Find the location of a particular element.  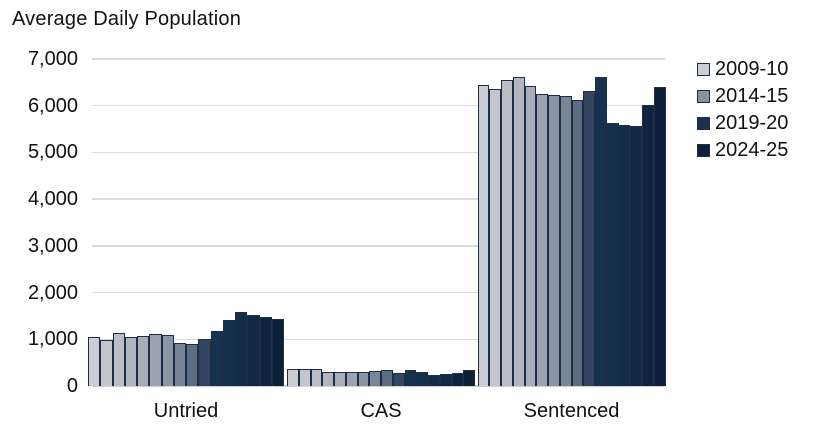

legend-item: 2009-10 is located at coordinates (742, 69).